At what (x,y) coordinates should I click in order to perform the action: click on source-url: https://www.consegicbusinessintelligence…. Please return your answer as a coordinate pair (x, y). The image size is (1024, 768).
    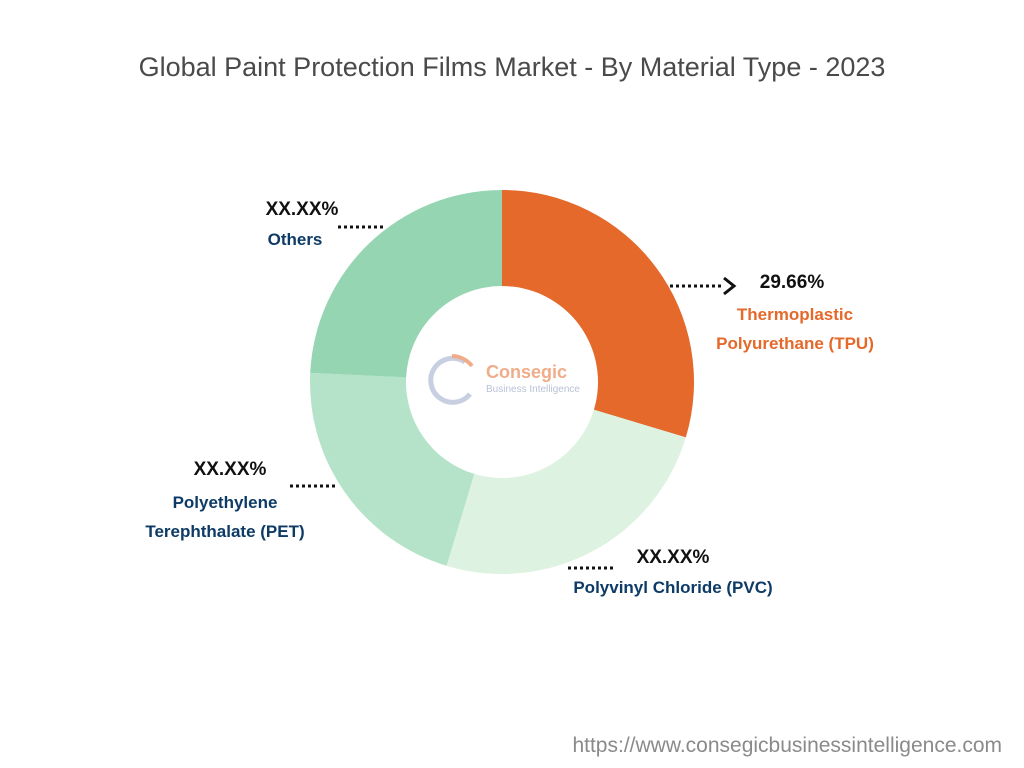
    Looking at the image, I should click on (787, 745).